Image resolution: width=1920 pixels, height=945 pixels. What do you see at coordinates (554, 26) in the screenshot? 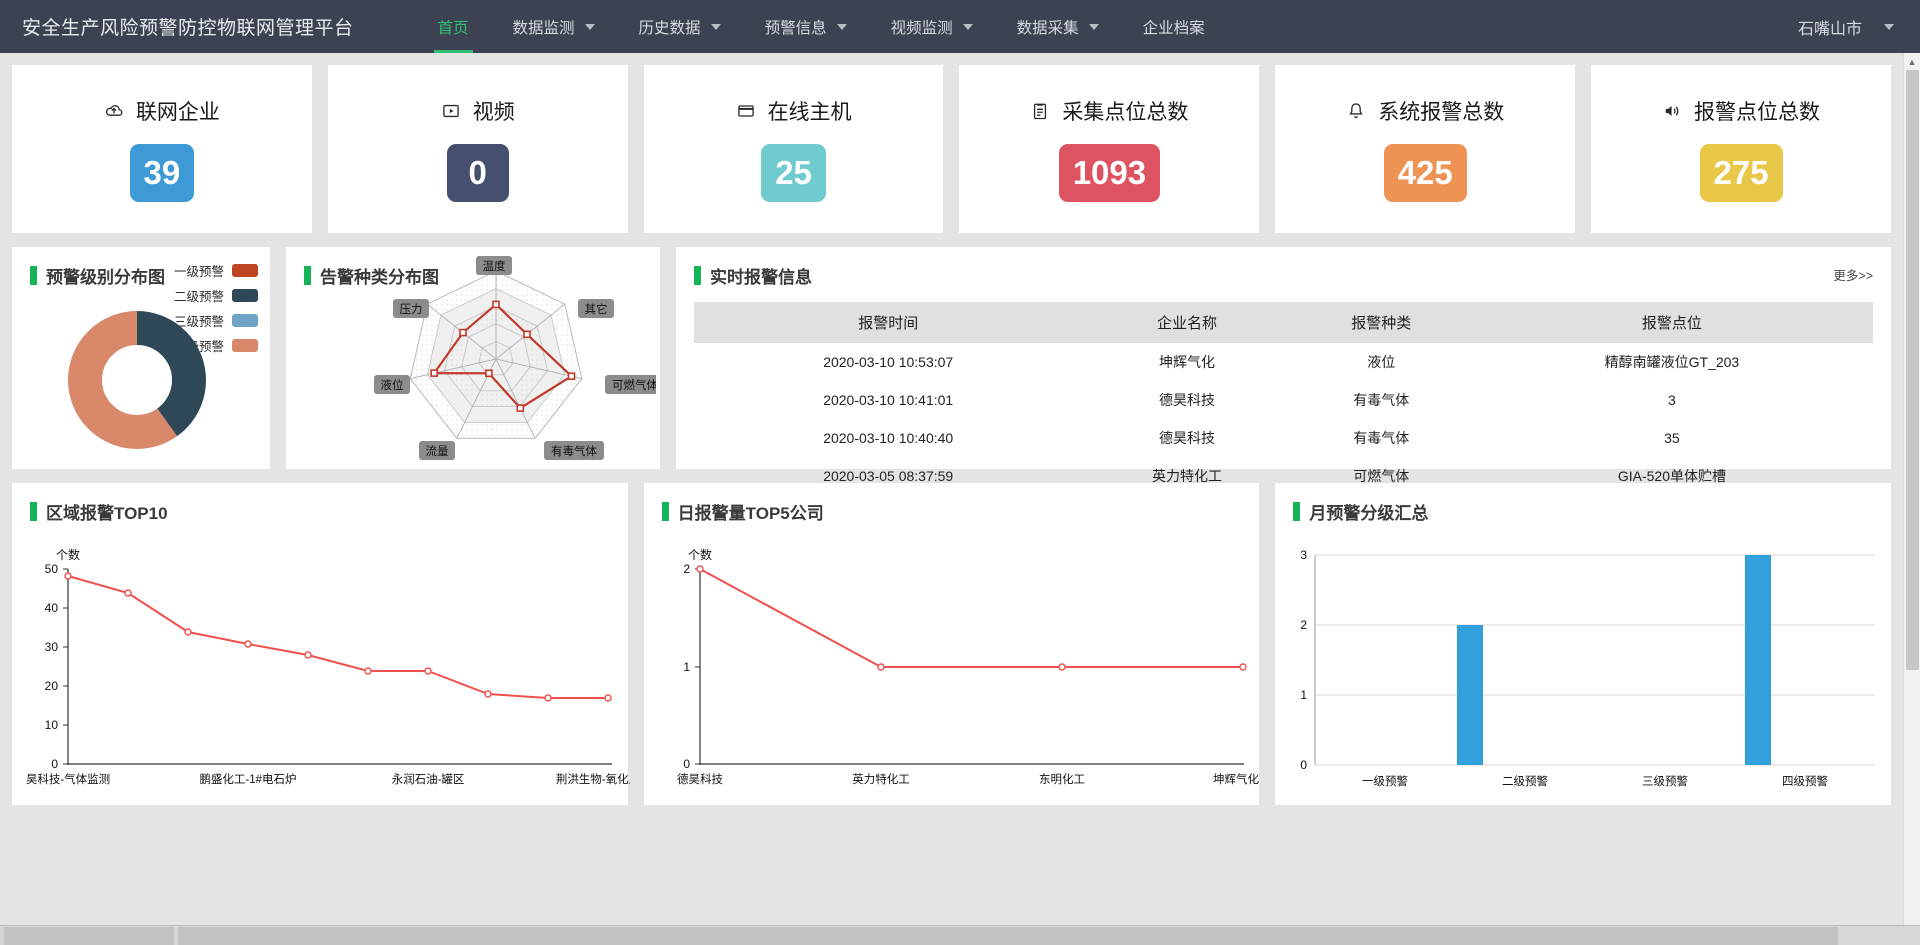
I see `nav-item-data-monitor: 数据监测` at bounding box center [554, 26].